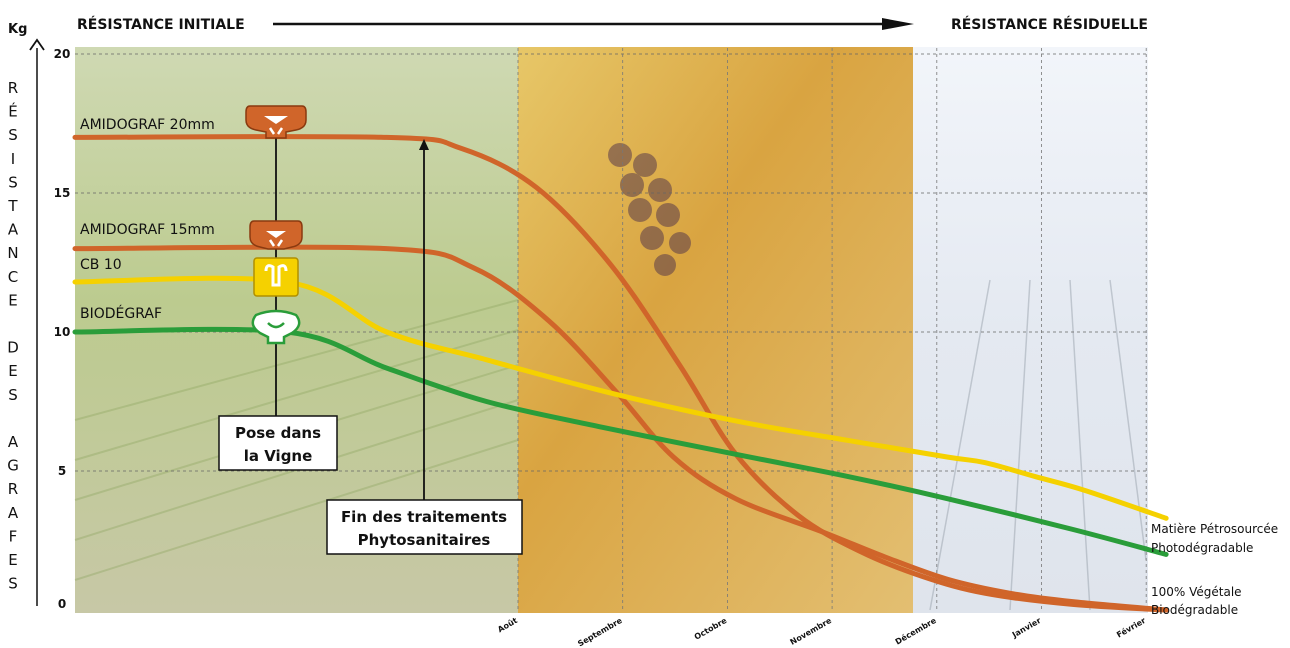 This screenshot has width=1290, height=648. Describe the element at coordinates (898, 24) in the screenshot. I see `header-arrow-head-icon` at that location.